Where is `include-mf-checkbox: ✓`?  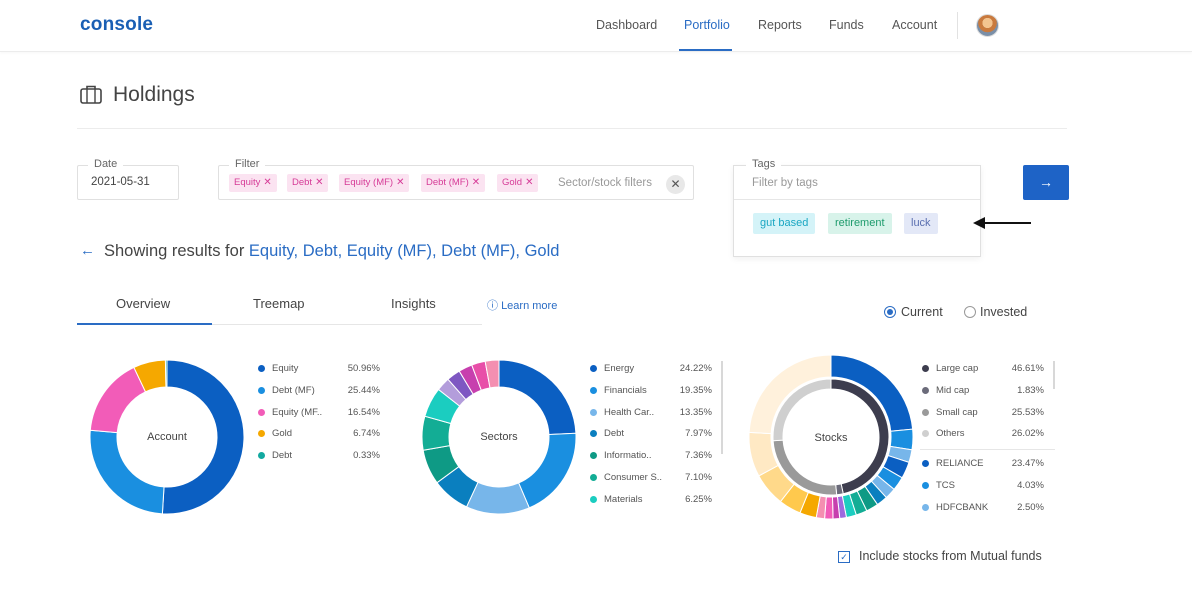
include-mf-checkbox: ✓ is located at coordinates (844, 557).